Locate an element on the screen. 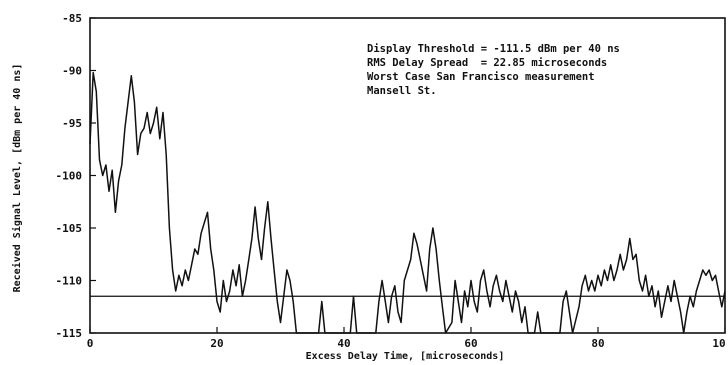 The image size is (728, 365). annotation-street: Mansell St. is located at coordinates (402, 91).